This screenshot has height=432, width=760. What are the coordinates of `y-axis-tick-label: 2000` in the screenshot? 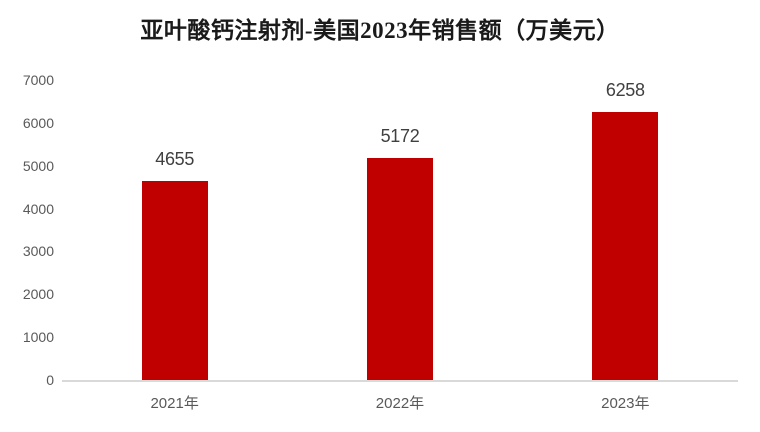 It's located at (38, 294).